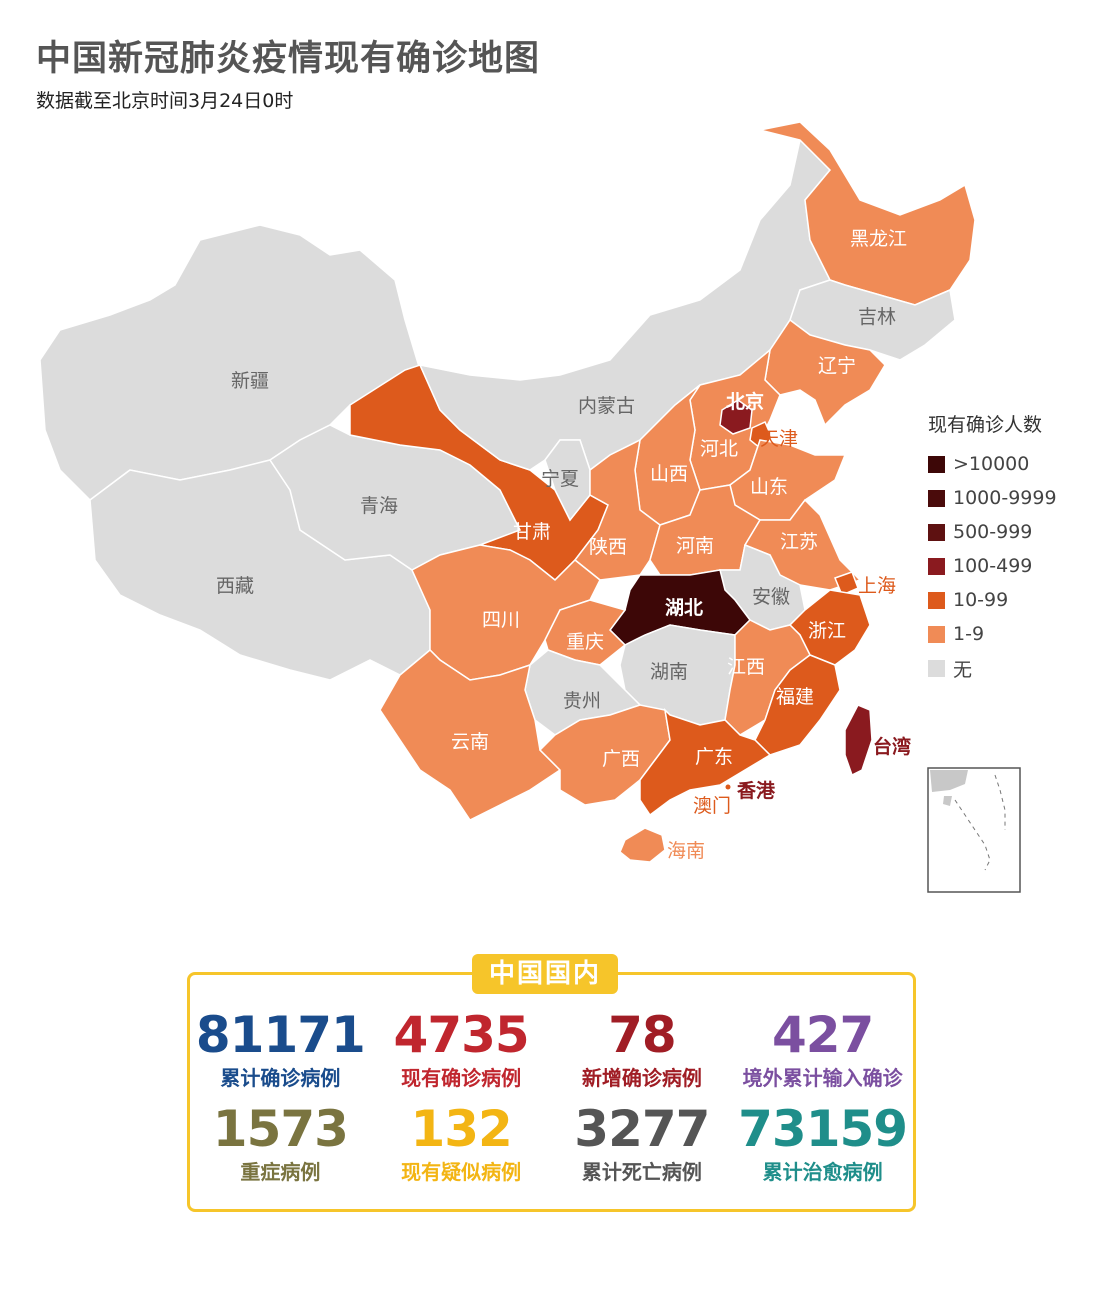 Image resolution: width=1100 pixels, height=1291 pixels. Describe the element at coordinates (532, 532) in the screenshot. I see `label-gansu: 甘肃` at that location.